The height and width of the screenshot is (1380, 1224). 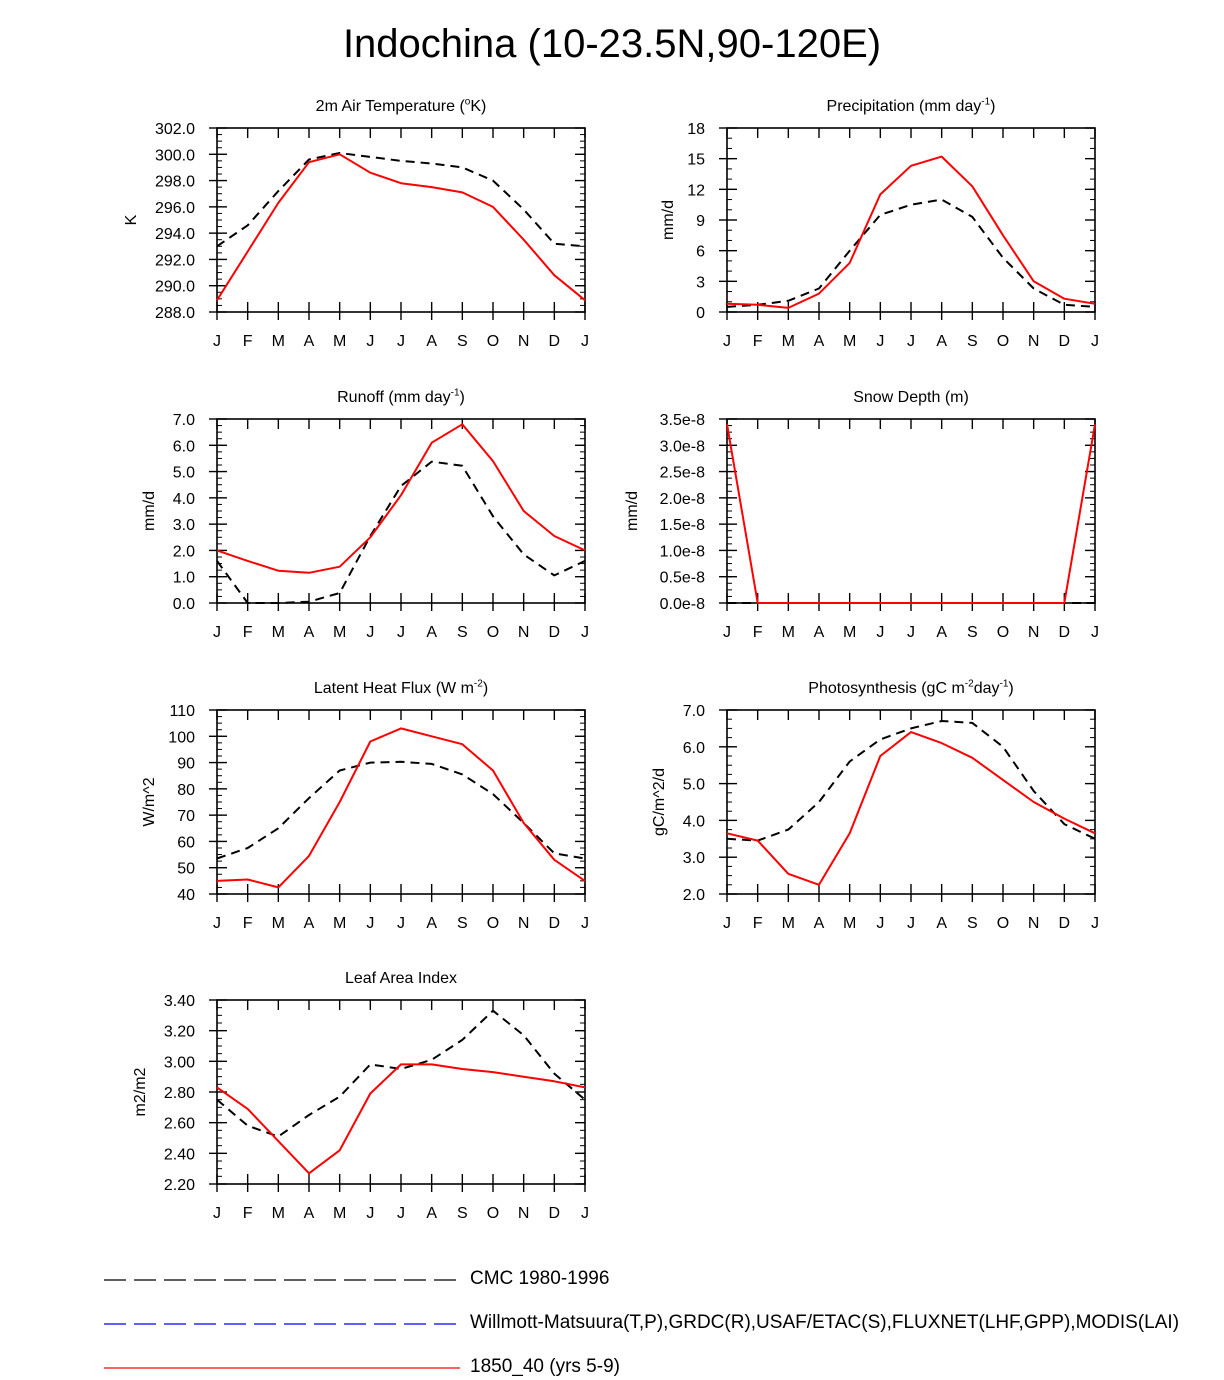 What do you see at coordinates (182, 711) in the screenshot?
I see `y-tick-label: 110` at bounding box center [182, 711].